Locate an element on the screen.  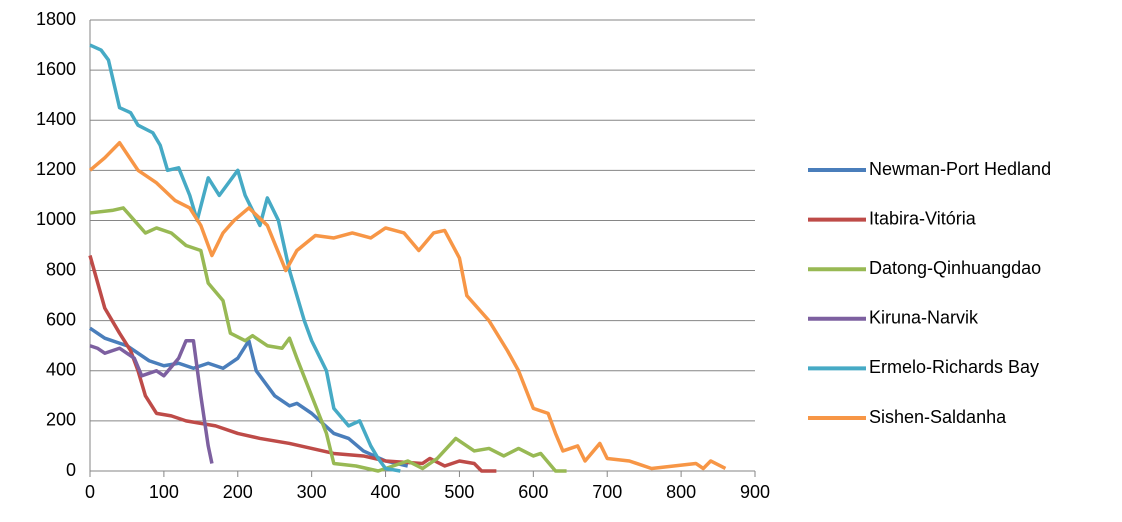
x-tick-label: 600 is located at coordinates (533, 492).